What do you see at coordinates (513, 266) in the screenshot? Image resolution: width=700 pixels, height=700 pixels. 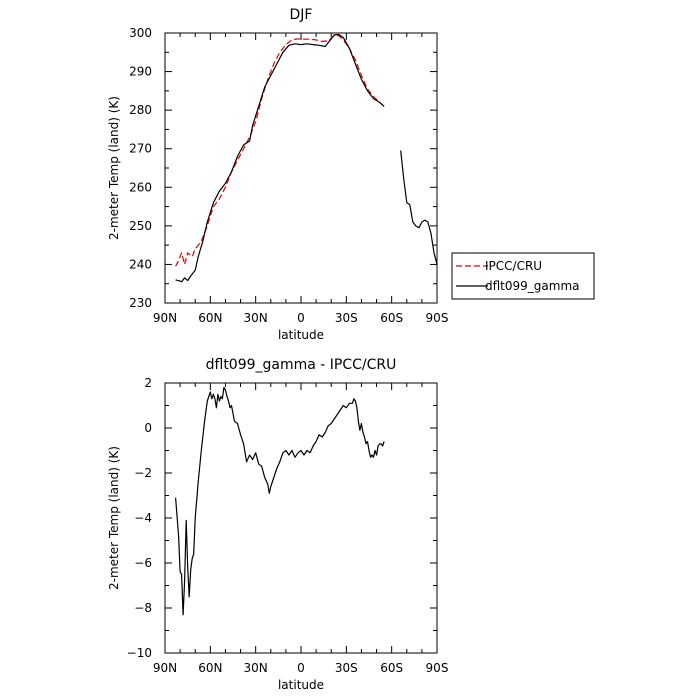 I see `legend-label-1: IPCC/CRU` at bounding box center [513, 266].